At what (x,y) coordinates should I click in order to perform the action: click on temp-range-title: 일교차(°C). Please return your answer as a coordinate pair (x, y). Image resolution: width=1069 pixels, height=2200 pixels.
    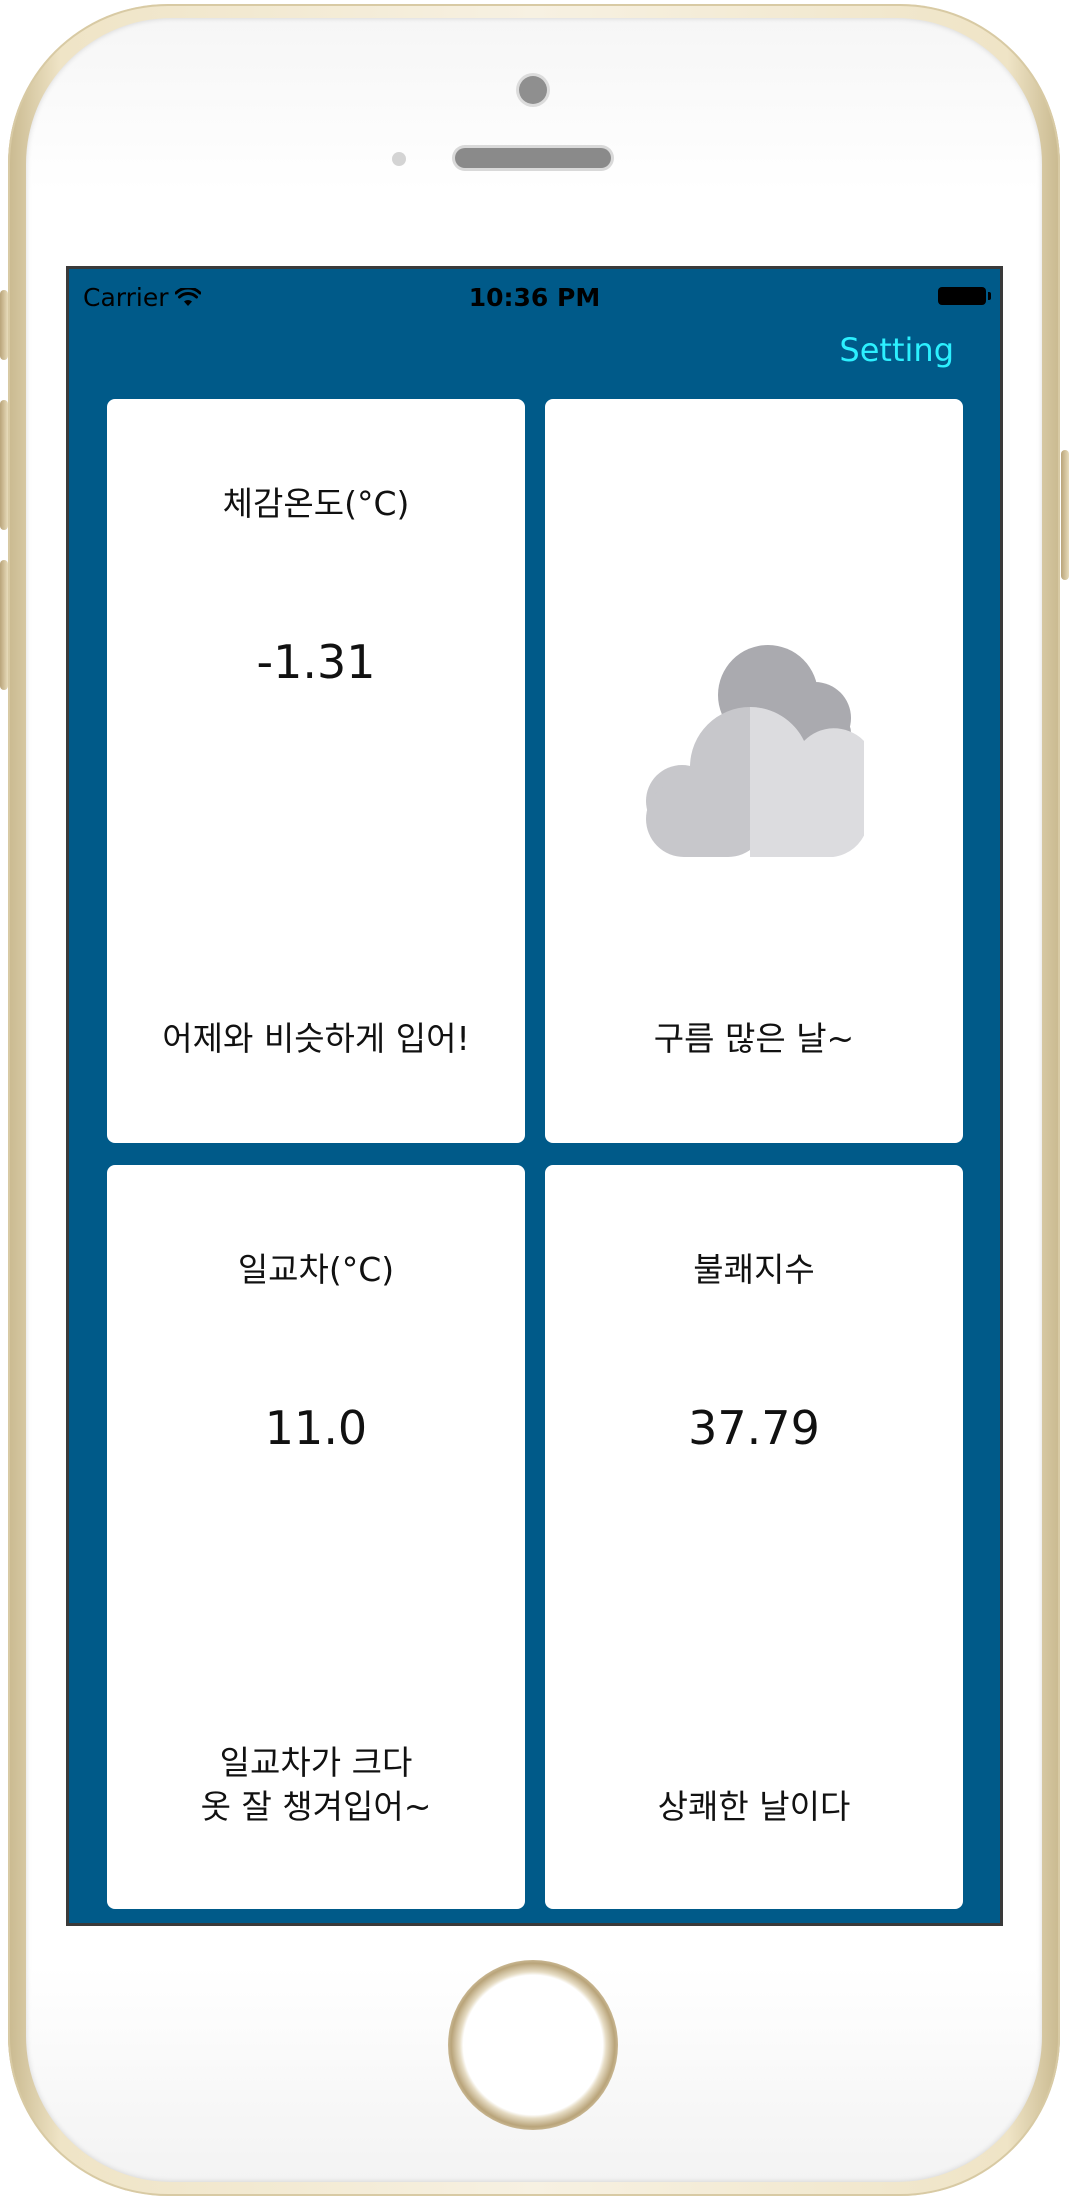
    Looking at the image, I should click on (316, 1269).